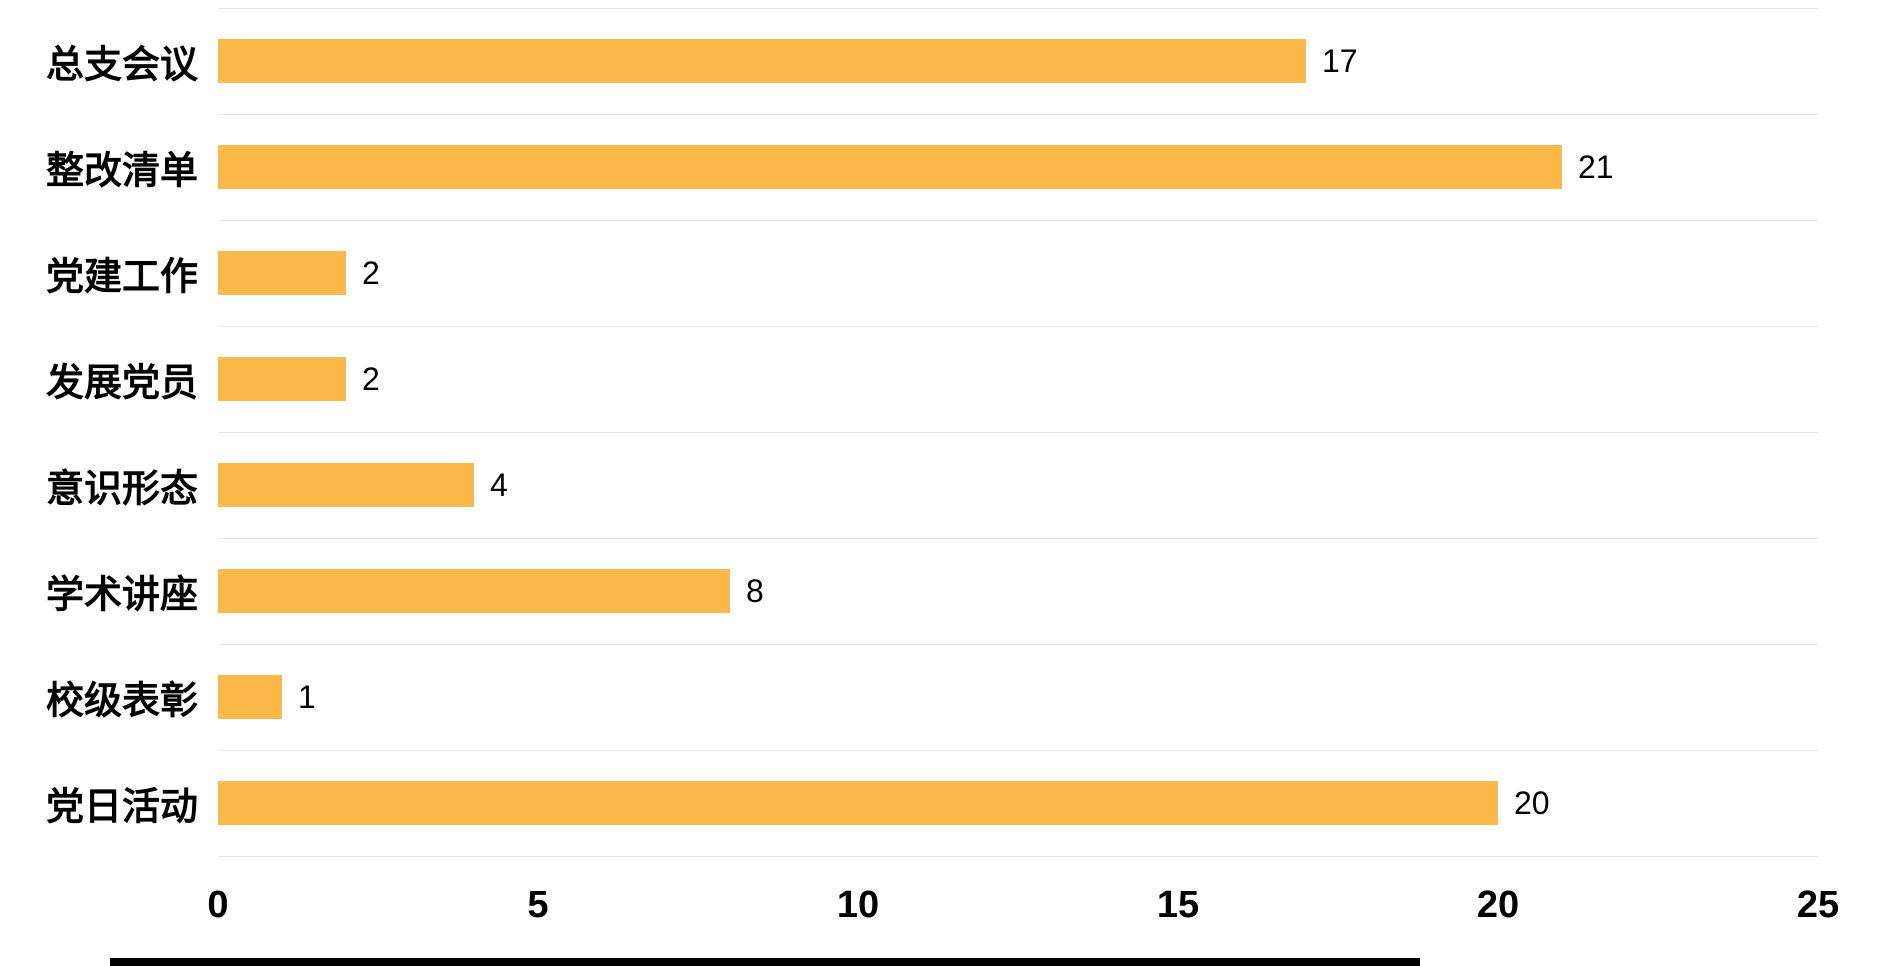 The height and width of the screenshot is (966, 1900). I want to click on x-tick-label: 15, so click(1178, 905).